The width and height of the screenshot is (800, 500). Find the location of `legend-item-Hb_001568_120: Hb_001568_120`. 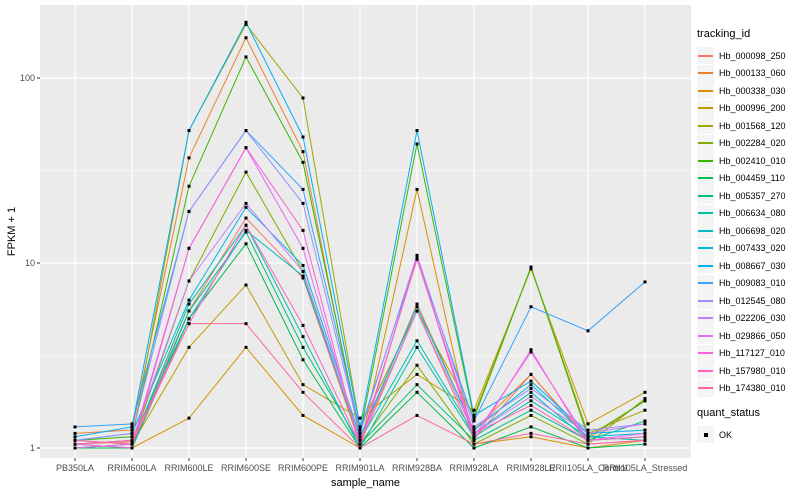

legend-item-Hb_001568_120: Hb_001568_120 is located at coordinates (747, 126).